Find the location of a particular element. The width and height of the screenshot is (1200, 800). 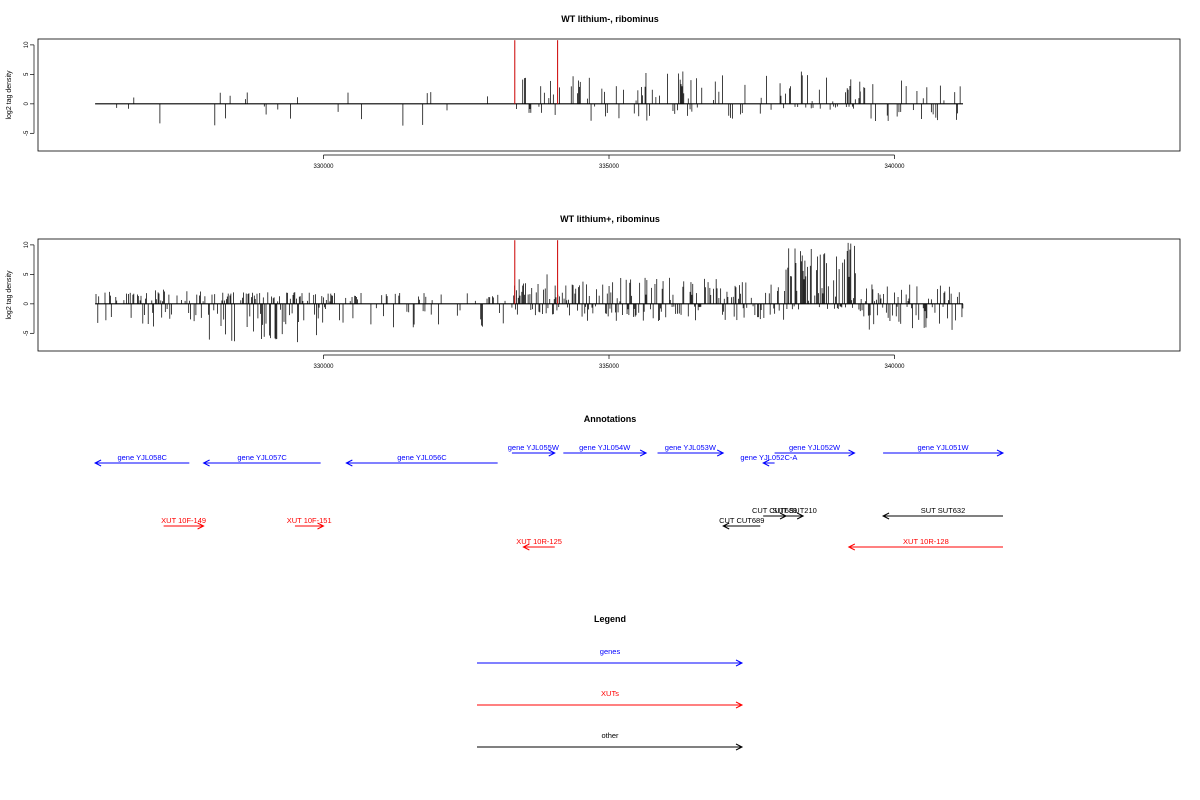

xut-label: XUT 10R-128 is located at coordinates (926, 541).